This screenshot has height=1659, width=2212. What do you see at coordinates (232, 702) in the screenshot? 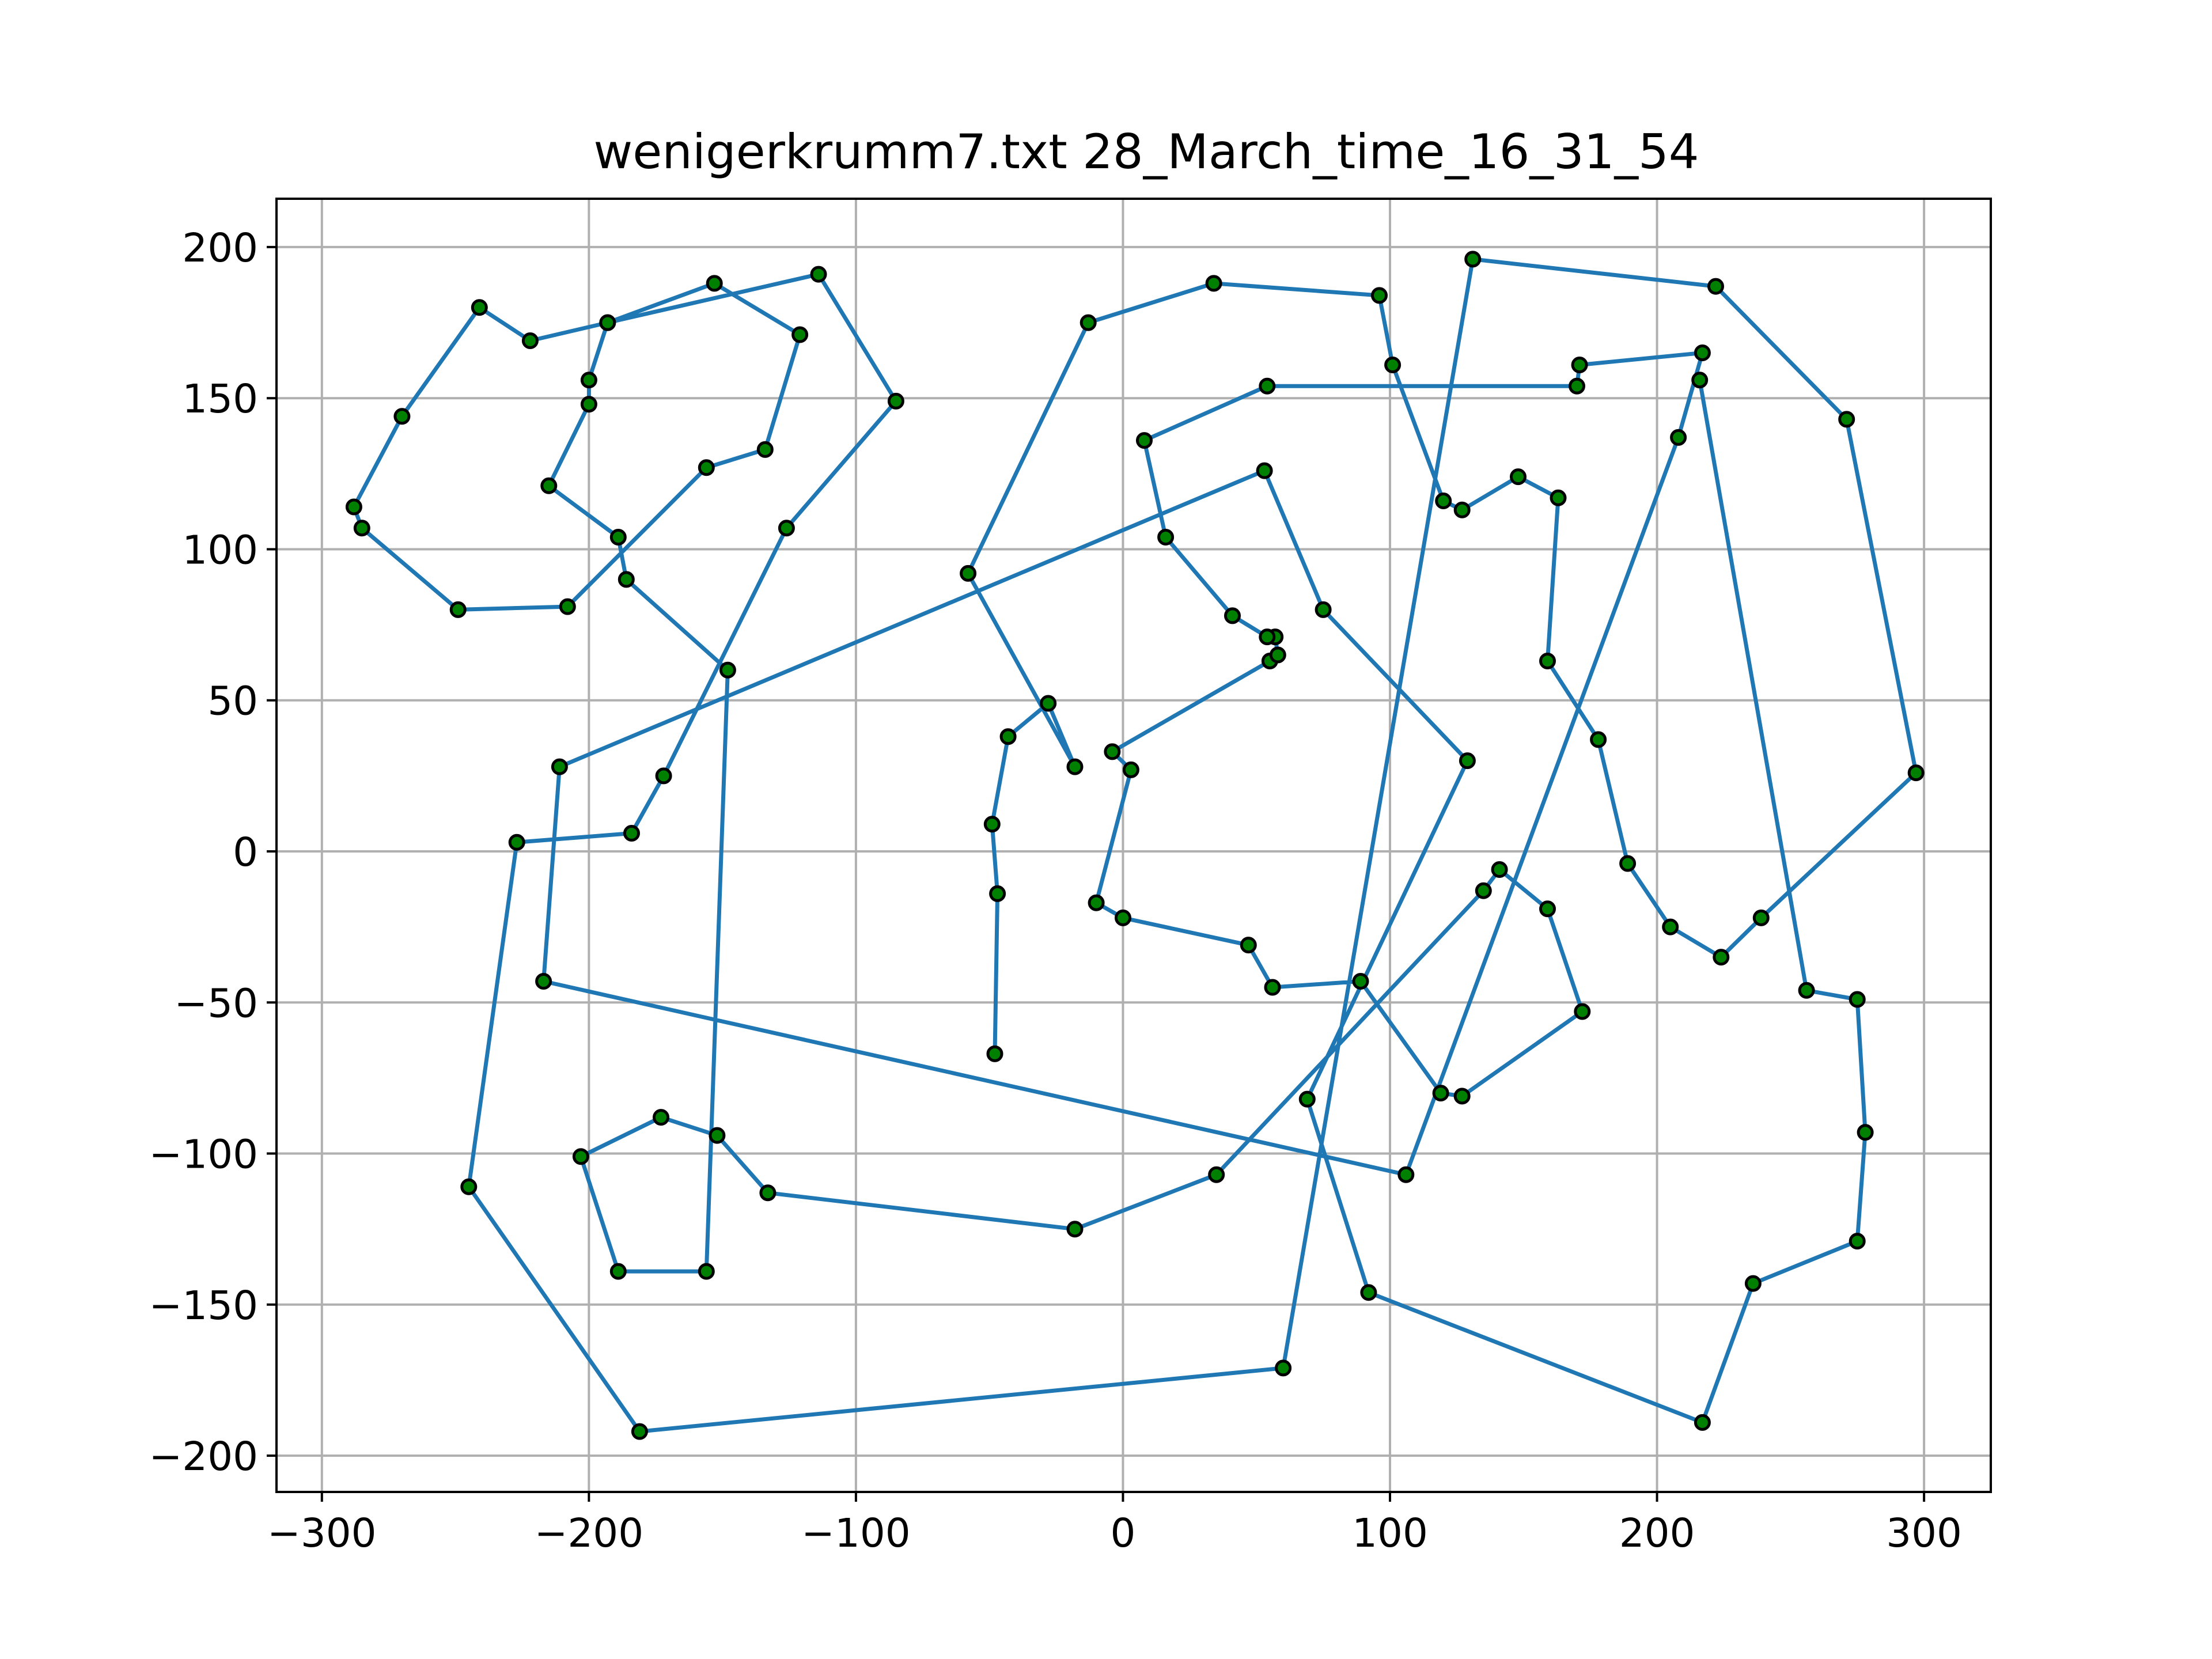
I see `y-tick-label: 50` at bounding box center [232, 702].